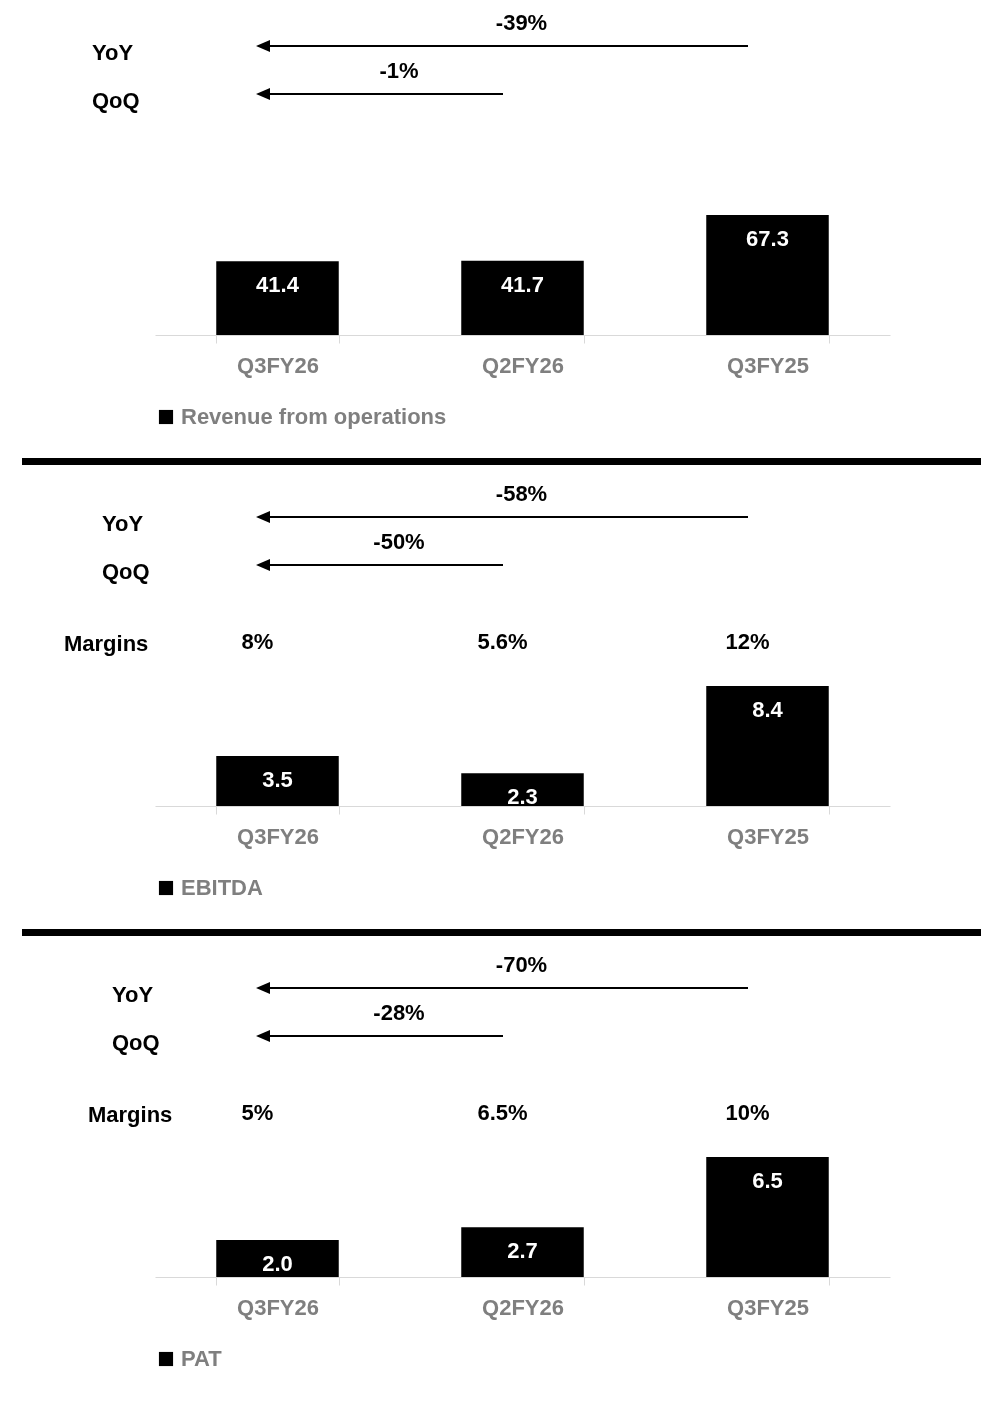  I want to click on data-label: 8.4, so click(768, 709).